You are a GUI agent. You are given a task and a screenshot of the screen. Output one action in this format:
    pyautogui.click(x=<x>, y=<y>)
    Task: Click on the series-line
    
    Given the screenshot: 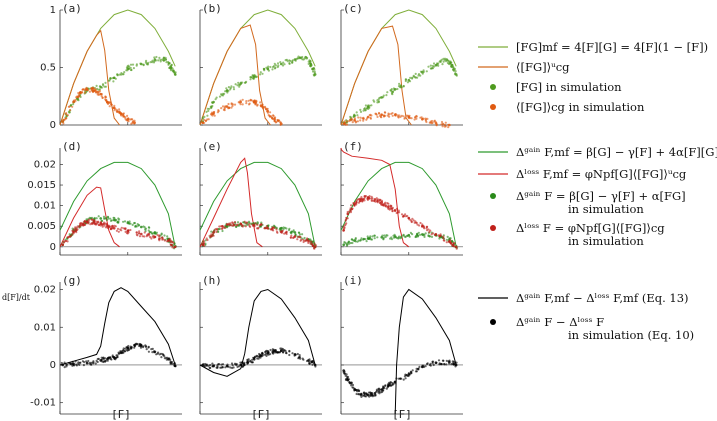 What is the action you would take?
    pyautogui.click(x=257, y=204)
    